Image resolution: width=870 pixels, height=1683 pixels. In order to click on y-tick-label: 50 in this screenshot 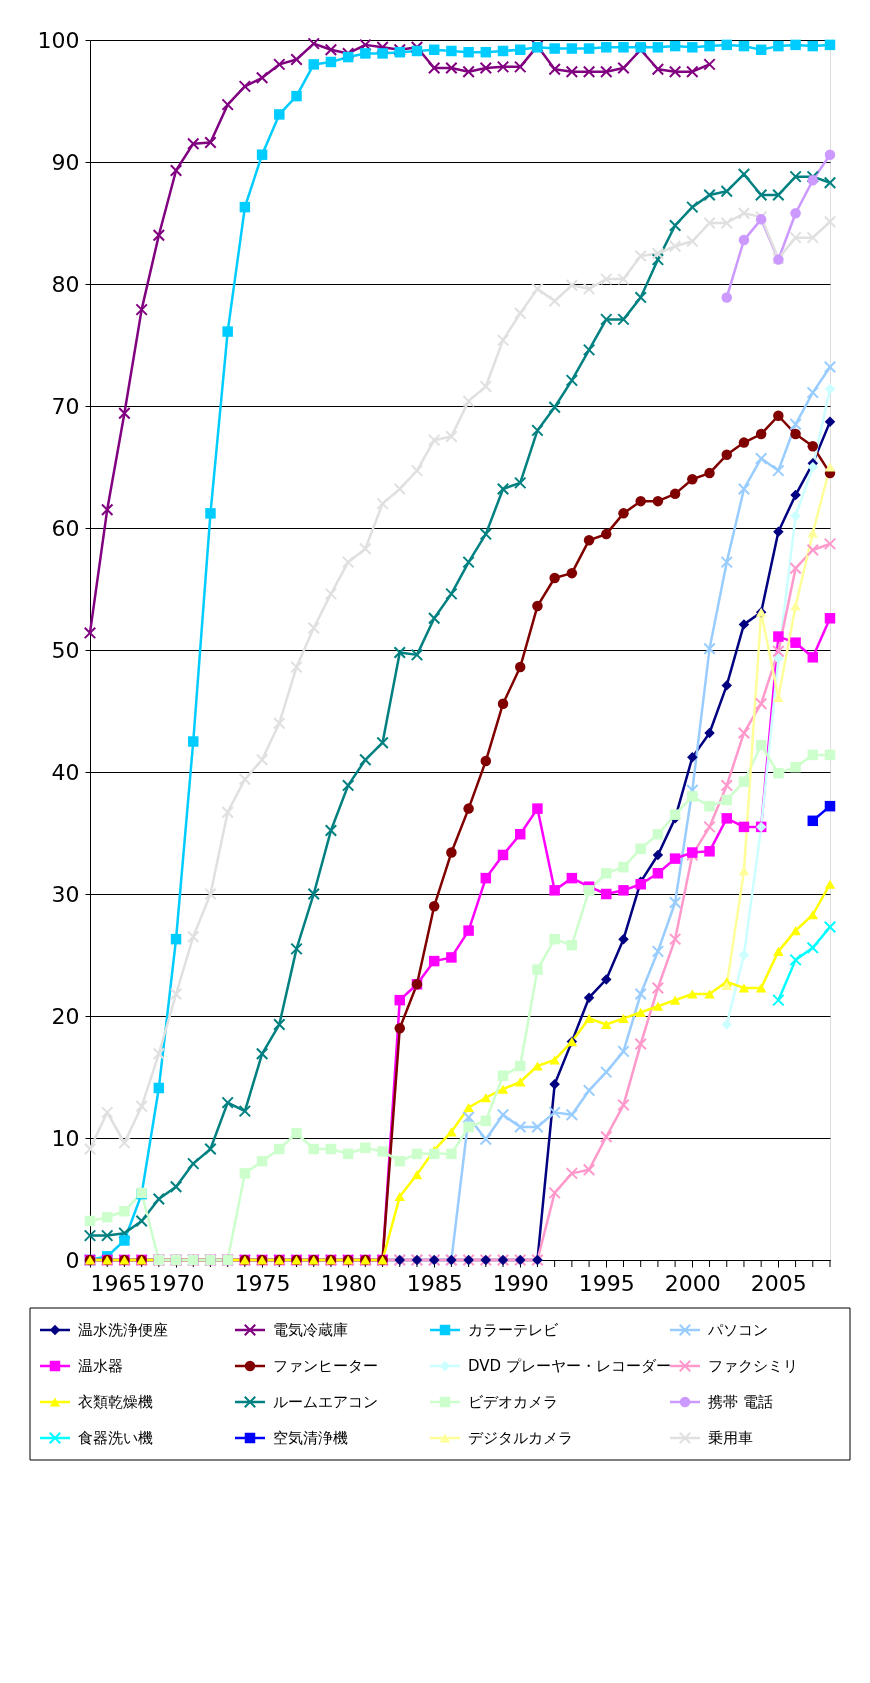, I will do `click(65, 650)`.